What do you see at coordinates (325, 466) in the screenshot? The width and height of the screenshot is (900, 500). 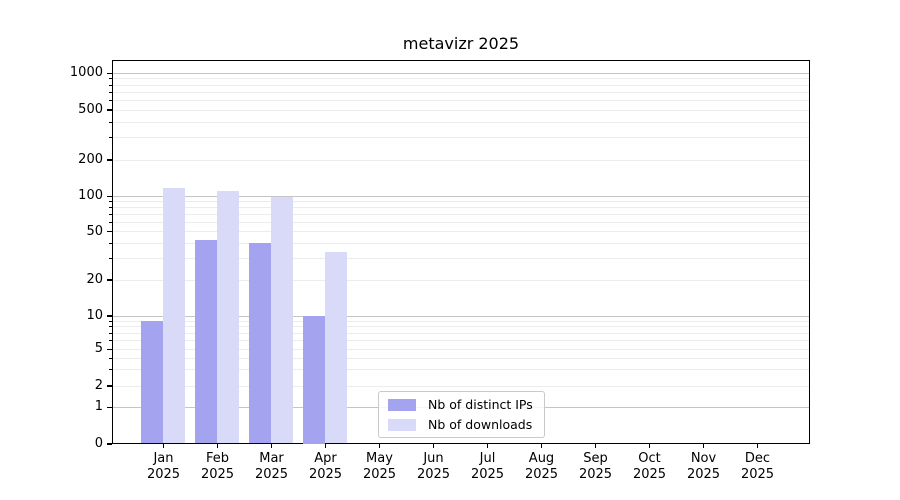 I see `x-tick-label: Apr 2025` at bounding box center [325, 466].